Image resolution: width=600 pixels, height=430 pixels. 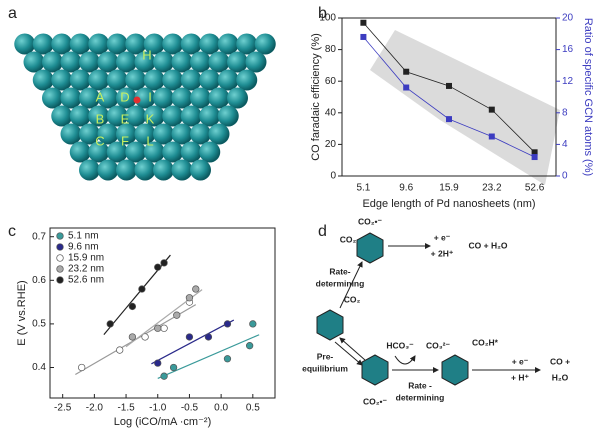 What do you see at coordinates (588, 97) in the screenshot?
I see `y2-axis-label: Ratio of specific GCN atoms (%)` at bounding box center [588, 97].